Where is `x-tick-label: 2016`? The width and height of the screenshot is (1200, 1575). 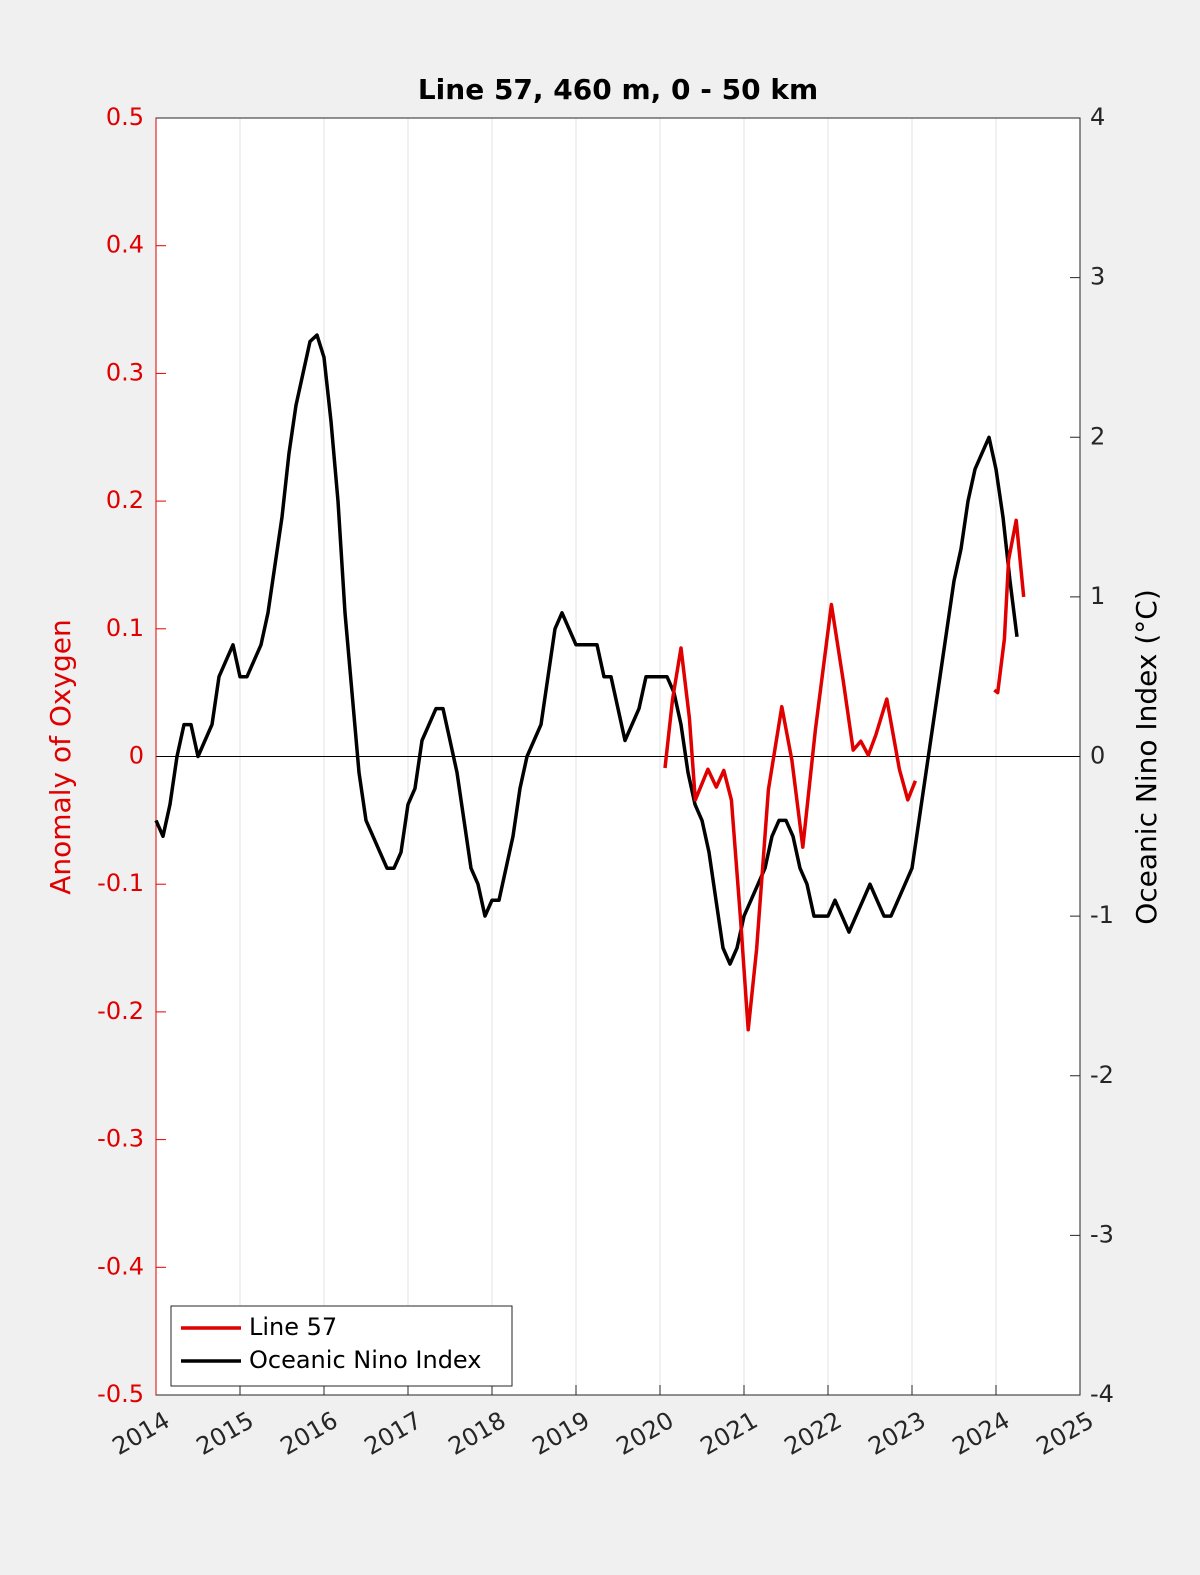 x-tick-label: 2016 is located at coordinates (309, 1433).